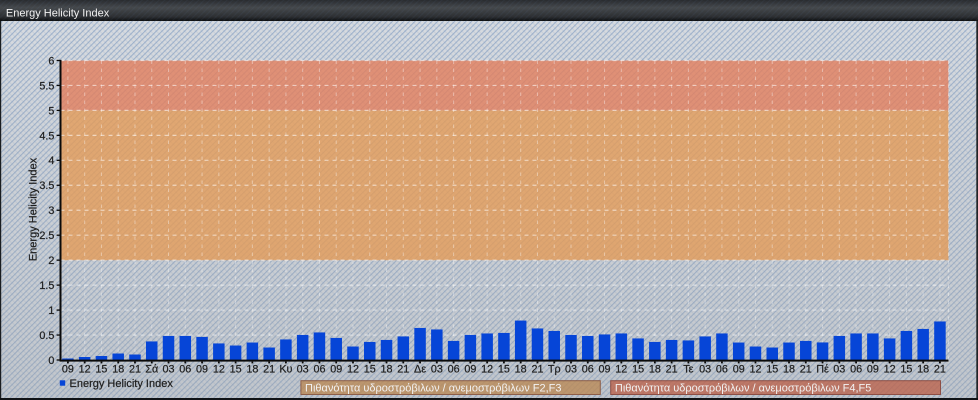  What do you see at coordinates (51, 261) in the screenshot?
I see `svg-text: 2` at bounding box center [51, 261].